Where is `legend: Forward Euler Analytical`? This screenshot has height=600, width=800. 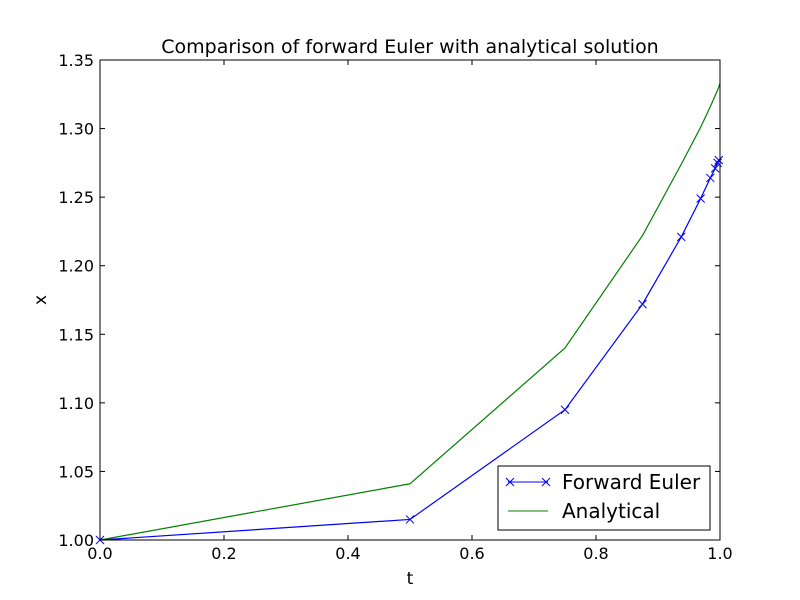 legend: Forward Euler Analytical is located at coordinates (604, 498).